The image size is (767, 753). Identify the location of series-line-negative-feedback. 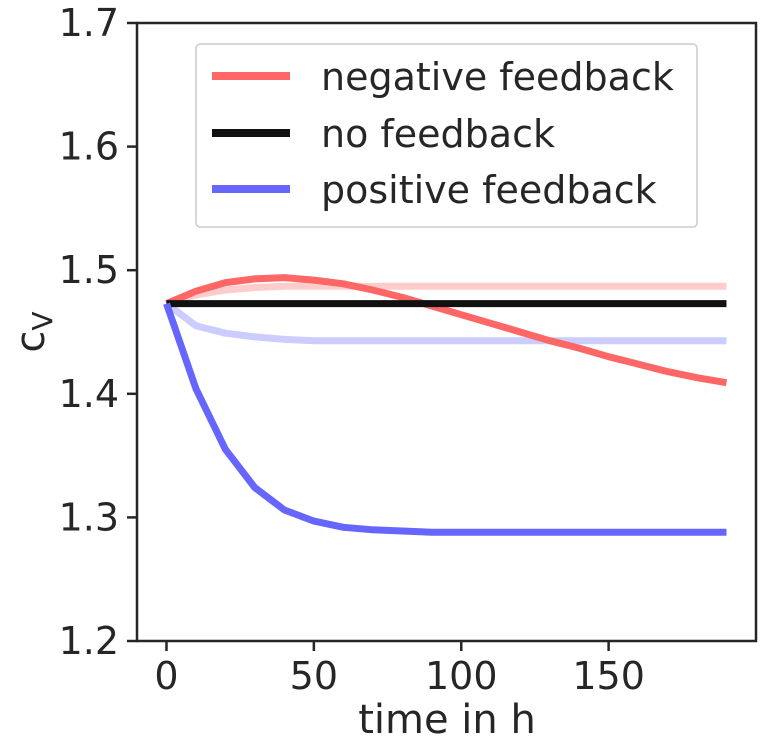
(446, 330).